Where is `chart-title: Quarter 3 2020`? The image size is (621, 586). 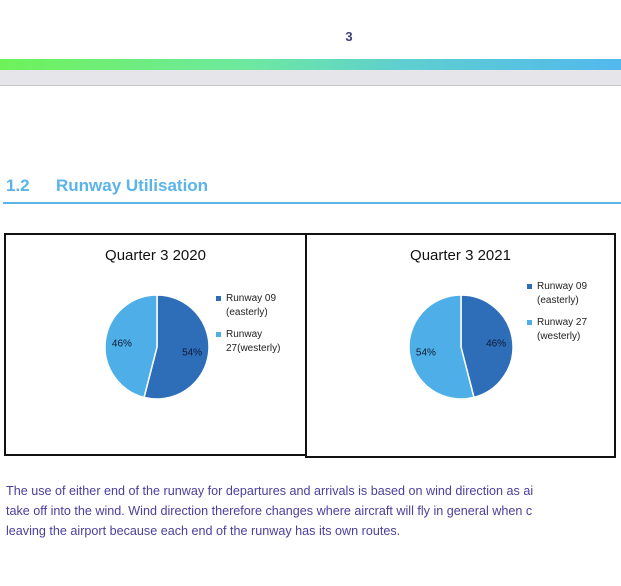
chart-title: Quarter 3 2020 is located at coordinates (155, 255).